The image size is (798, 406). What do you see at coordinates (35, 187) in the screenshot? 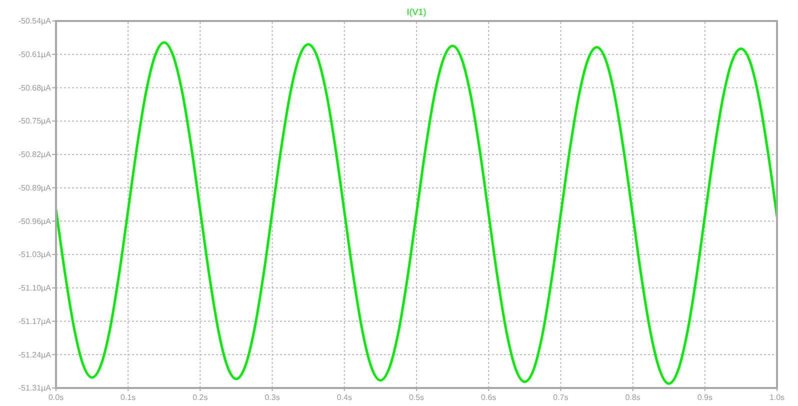
I see `y-tick-label: -50.89µA` at bounding box center [35, 187].